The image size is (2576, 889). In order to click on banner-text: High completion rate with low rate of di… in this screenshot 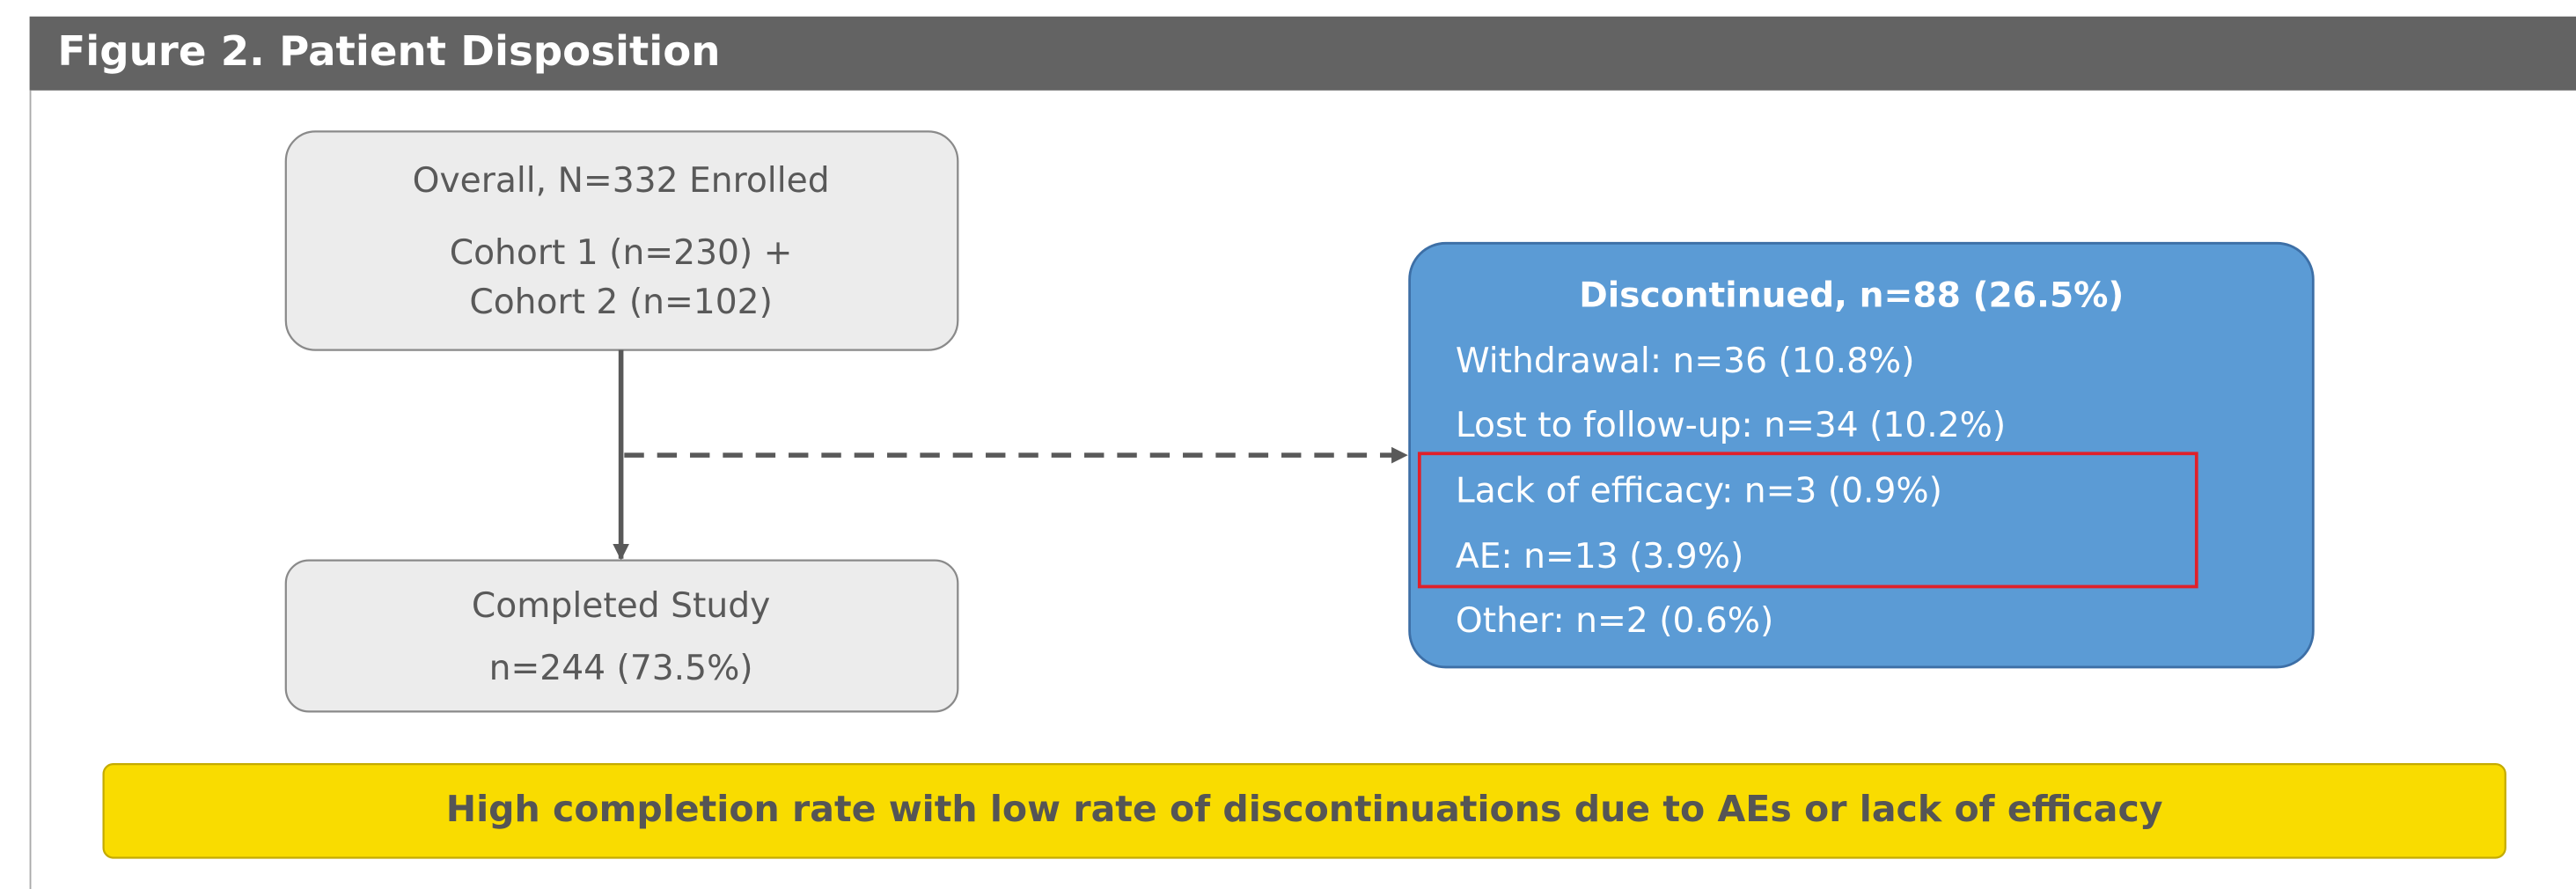, I will do `click(1304, 809)`.